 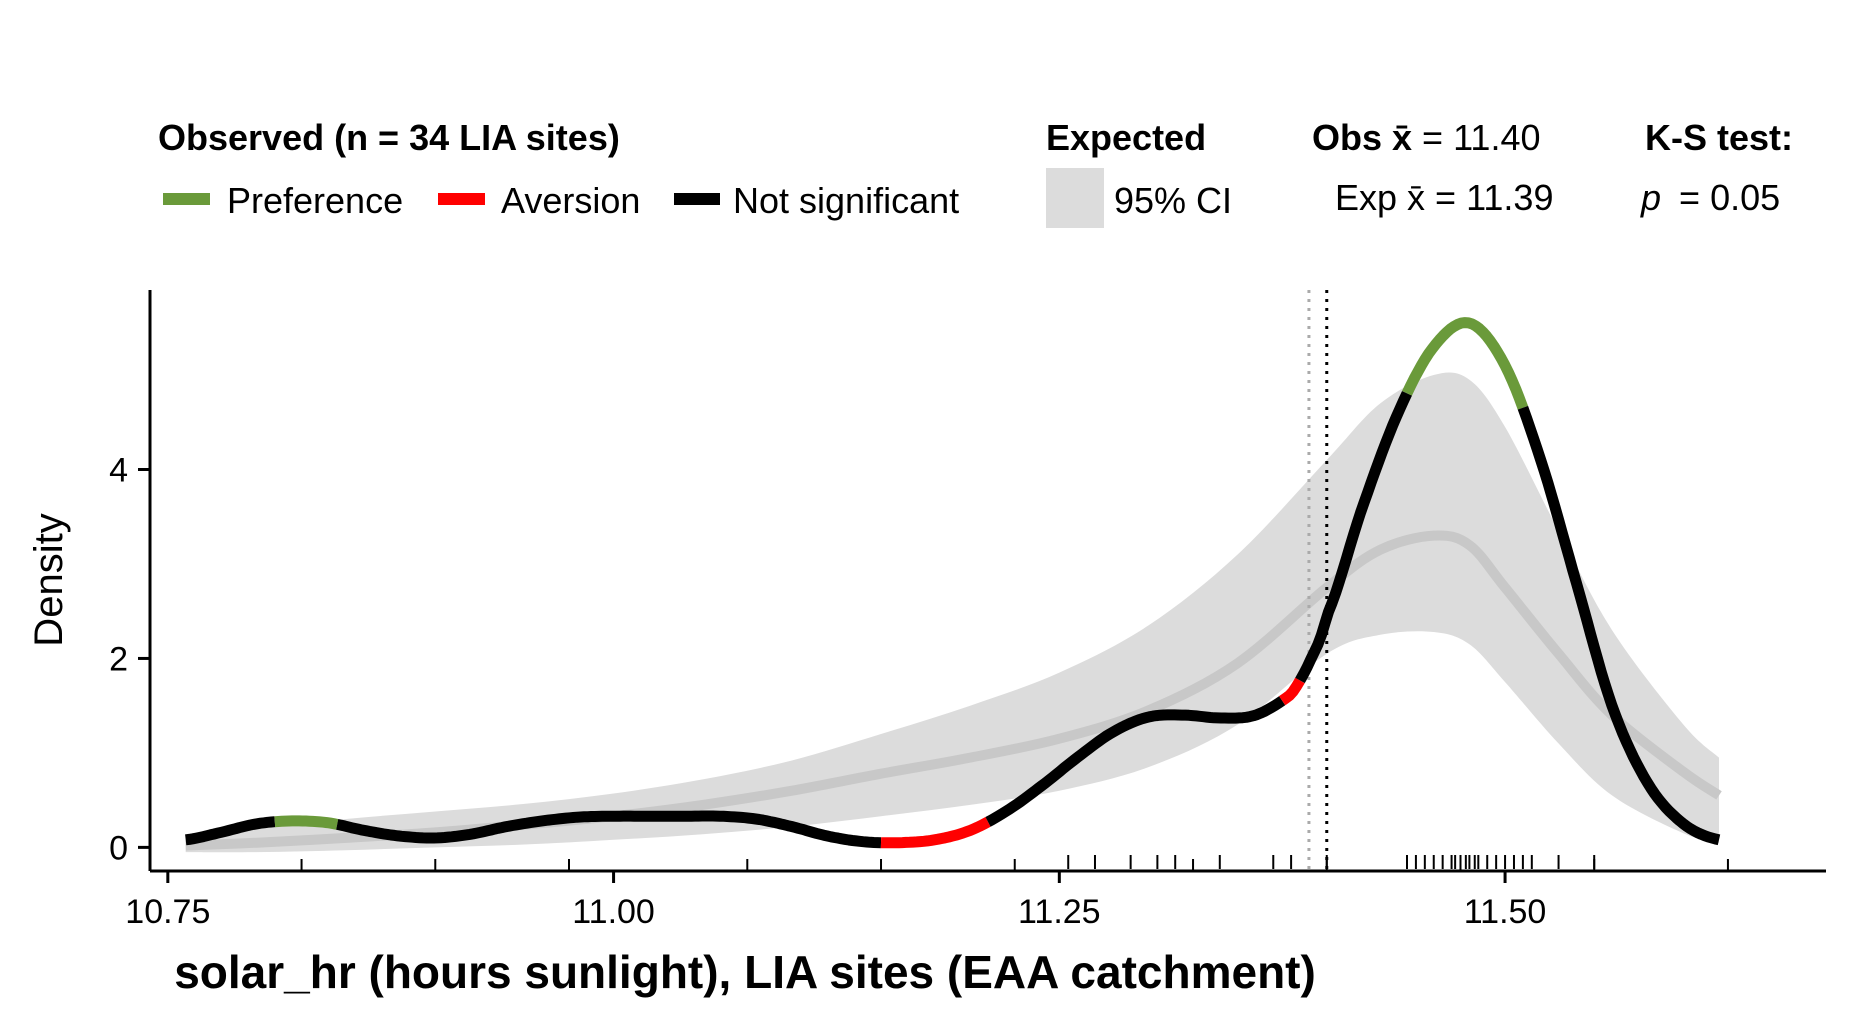 I want to click on legend-observed-title: Observed (n = 34 LIA sites), so click(x=389, y=137).